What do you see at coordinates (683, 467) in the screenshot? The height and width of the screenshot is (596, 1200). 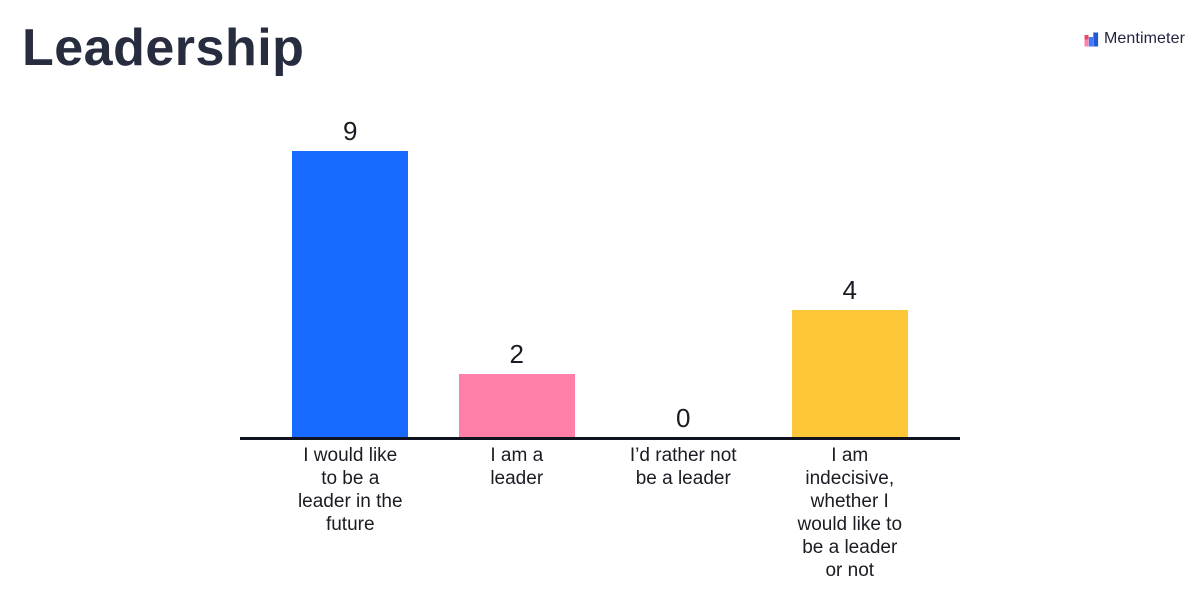 I see `category-label: I’d rather not be a leader` at bounding box center [683, 467].